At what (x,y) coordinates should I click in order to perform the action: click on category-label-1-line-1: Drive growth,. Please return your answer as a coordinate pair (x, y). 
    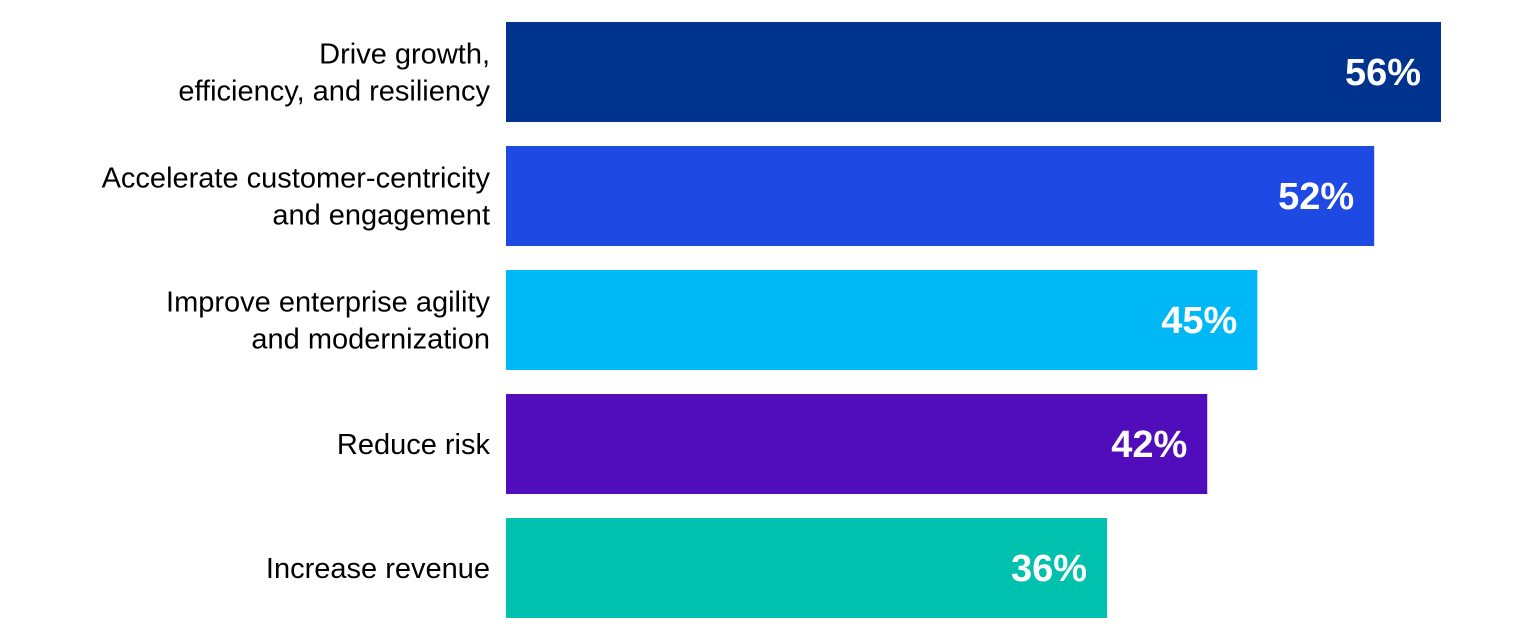
    Looking at the image, I should click on (404, 55).